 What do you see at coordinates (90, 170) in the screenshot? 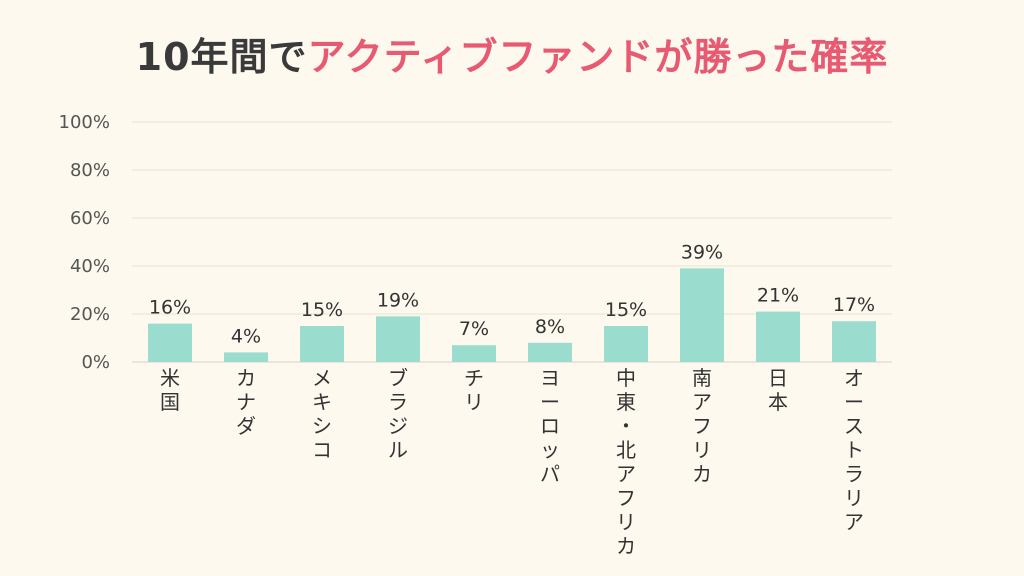
I see `y-tick-label: 80%` at bounding box center [90, 170].